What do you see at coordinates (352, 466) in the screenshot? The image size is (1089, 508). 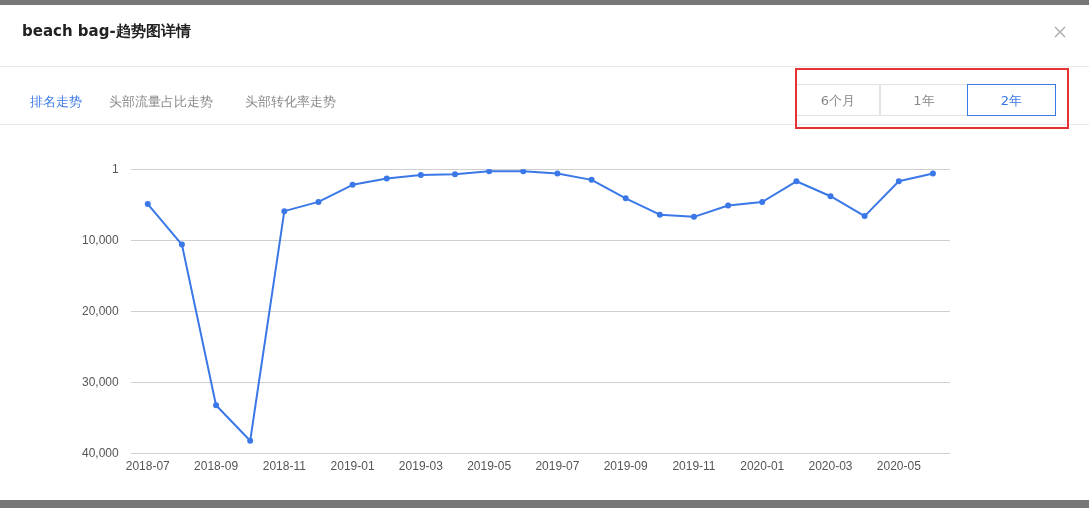 I see `x-tick-label: 2019-01` at bounding box center [352, 466].